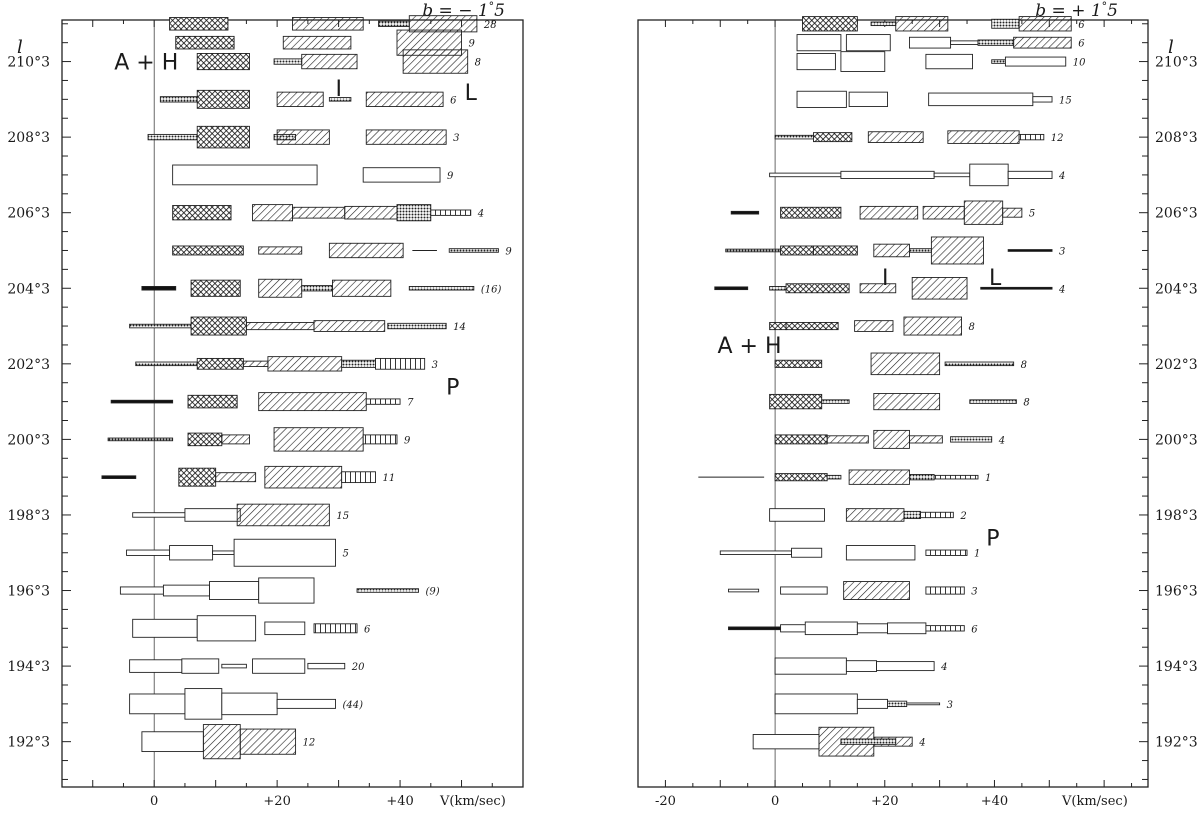 This screenshot has height=818, width=1200. I want to click on row-count-label: 1, so click(988, 478).